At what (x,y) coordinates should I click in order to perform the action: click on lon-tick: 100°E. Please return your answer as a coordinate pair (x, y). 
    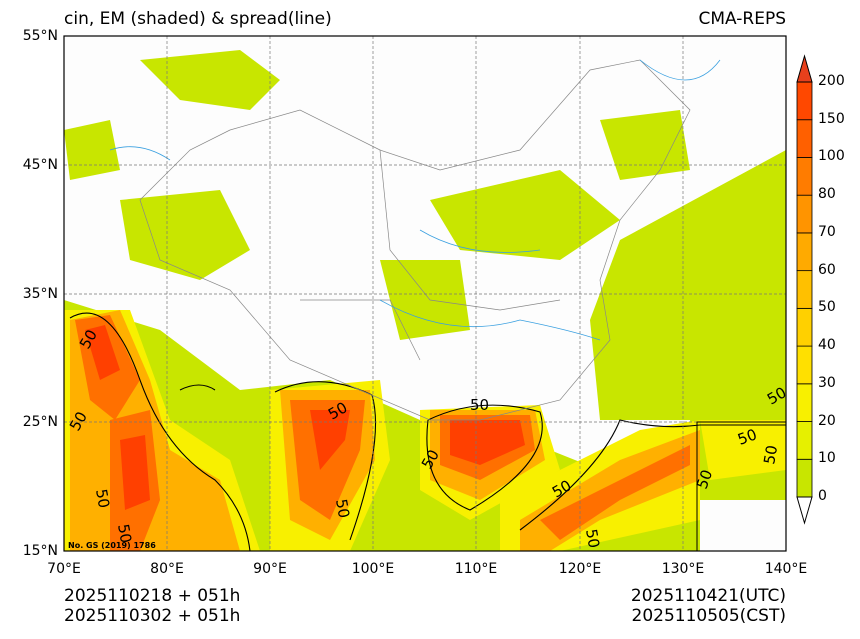
    Looking at the image, I should click on (373, 569).